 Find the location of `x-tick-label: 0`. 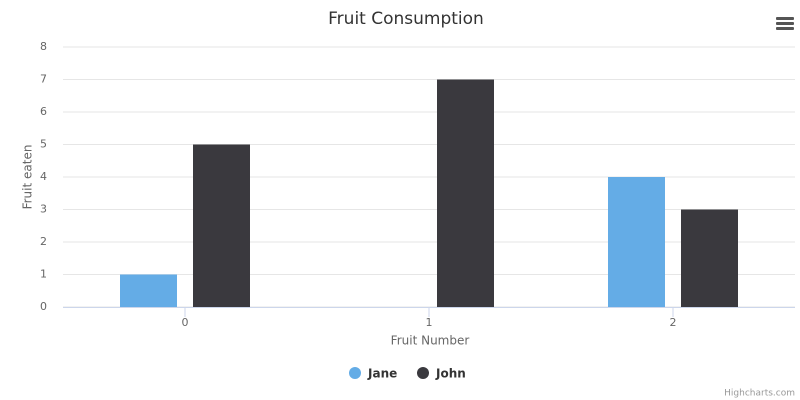

x-tick-label: 0 is located at coordinates (185, 322).